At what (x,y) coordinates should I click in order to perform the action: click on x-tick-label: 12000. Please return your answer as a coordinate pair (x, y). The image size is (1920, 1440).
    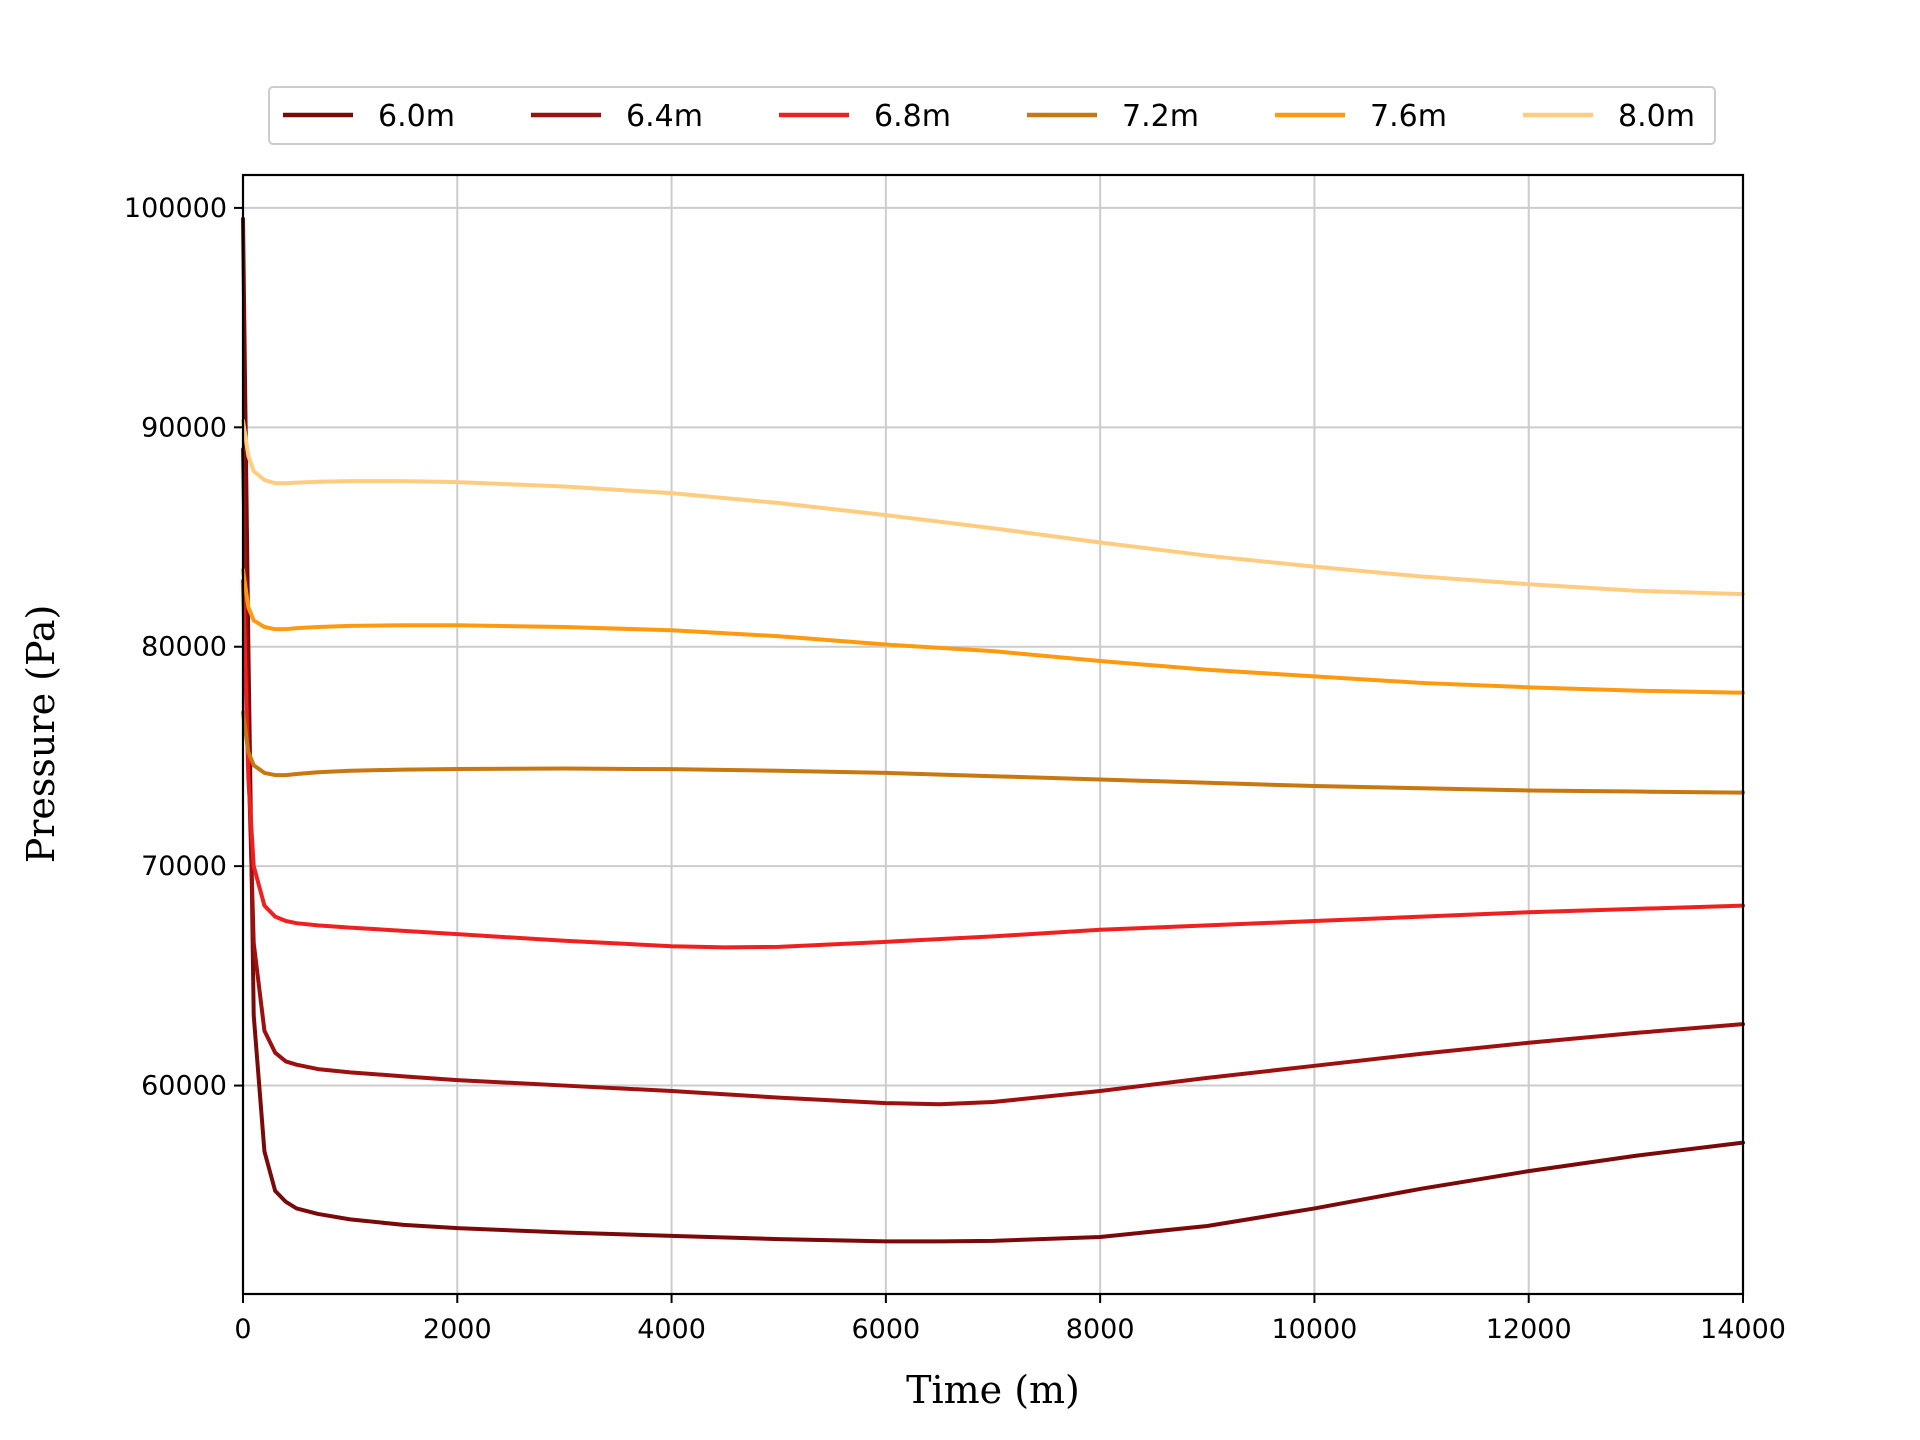
    Looking at the image, I should click on (1529, 1329).